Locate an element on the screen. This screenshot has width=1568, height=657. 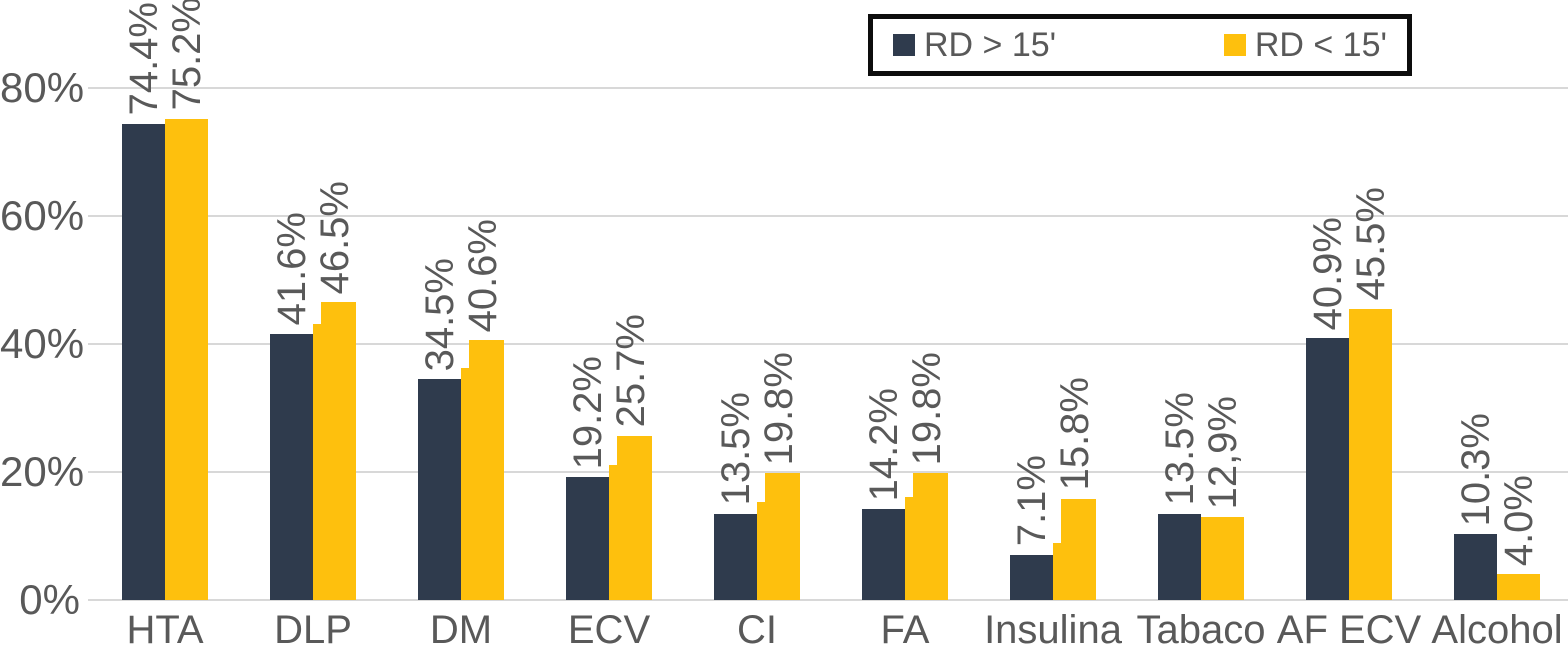
x-axis-category-label-af-ecv: AF ECV is located at coordinates (1349, 630).